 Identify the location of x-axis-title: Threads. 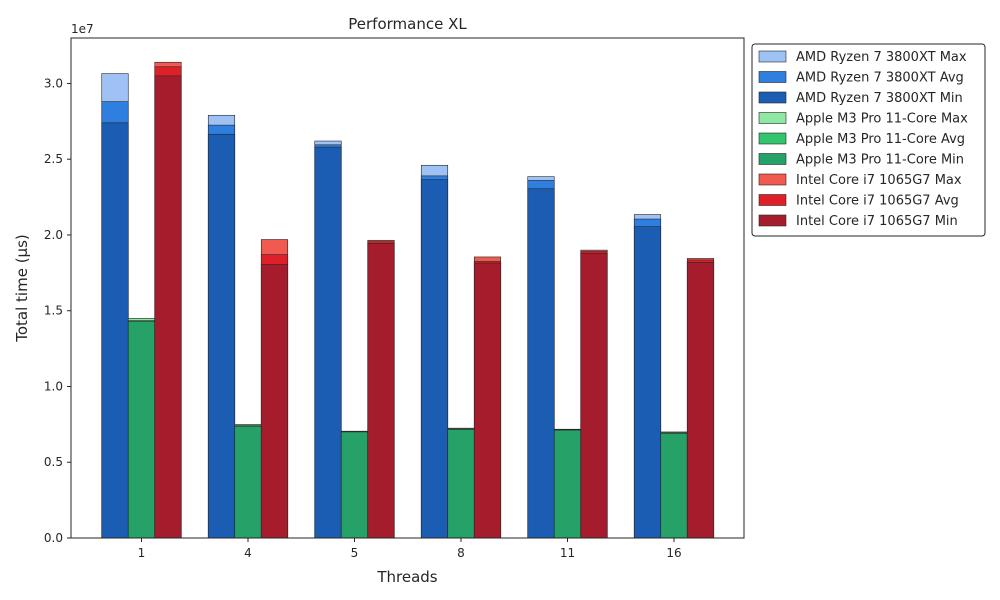
(406, 577).